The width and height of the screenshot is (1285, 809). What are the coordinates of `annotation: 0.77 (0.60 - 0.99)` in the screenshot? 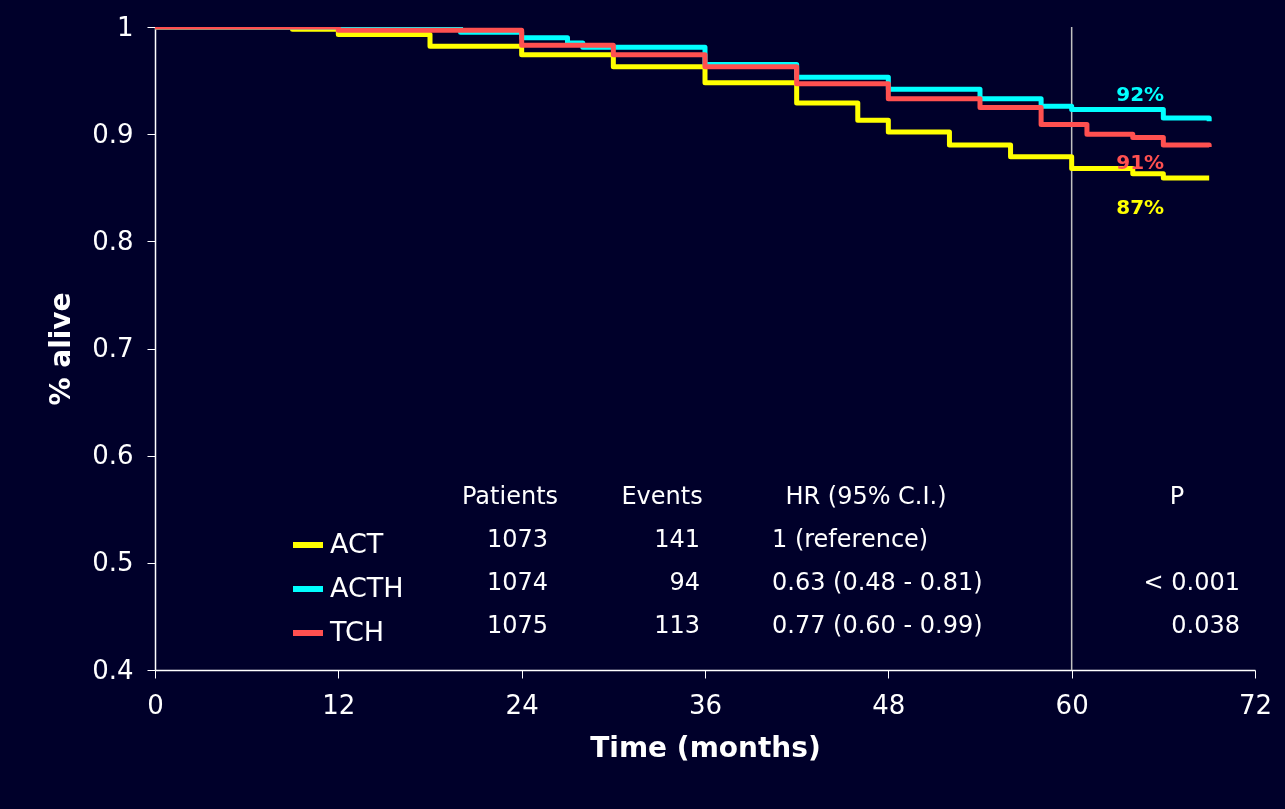 It's located at (877, 625).